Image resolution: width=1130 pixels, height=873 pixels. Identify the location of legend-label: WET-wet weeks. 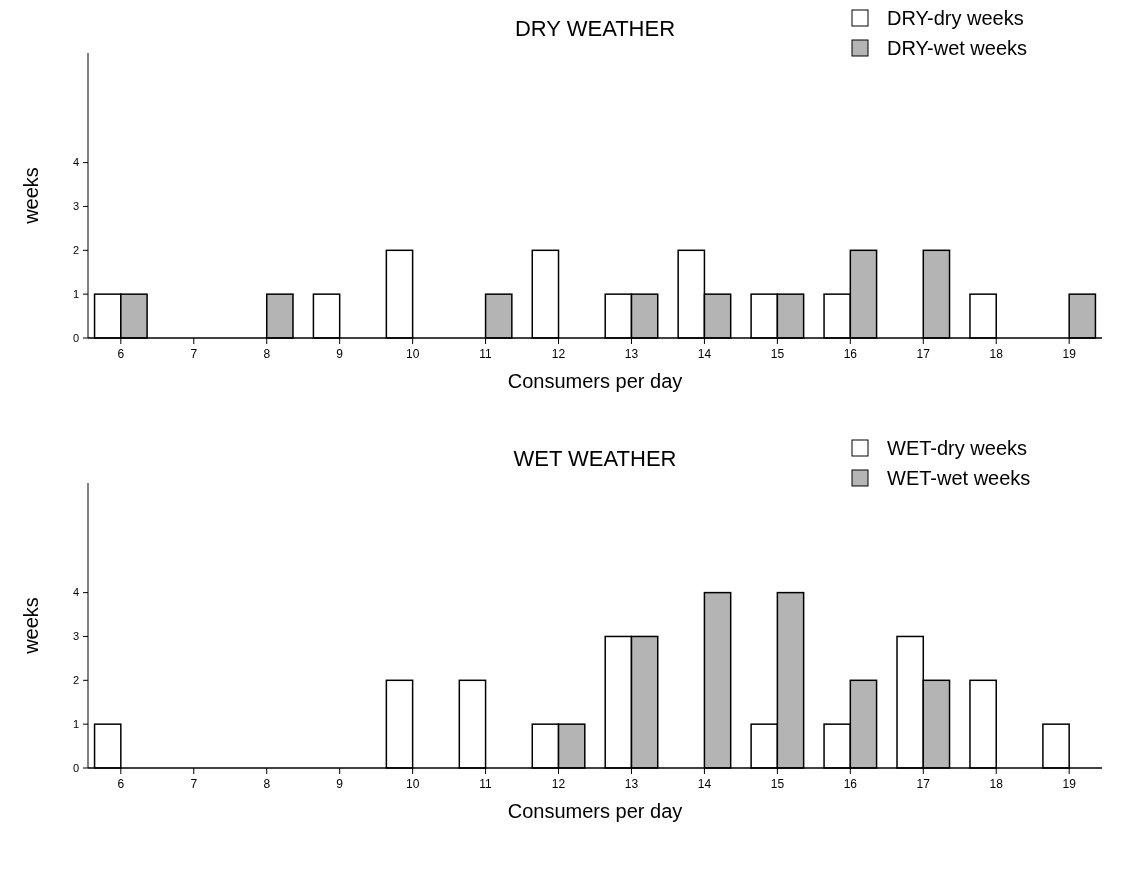
(959, 478).